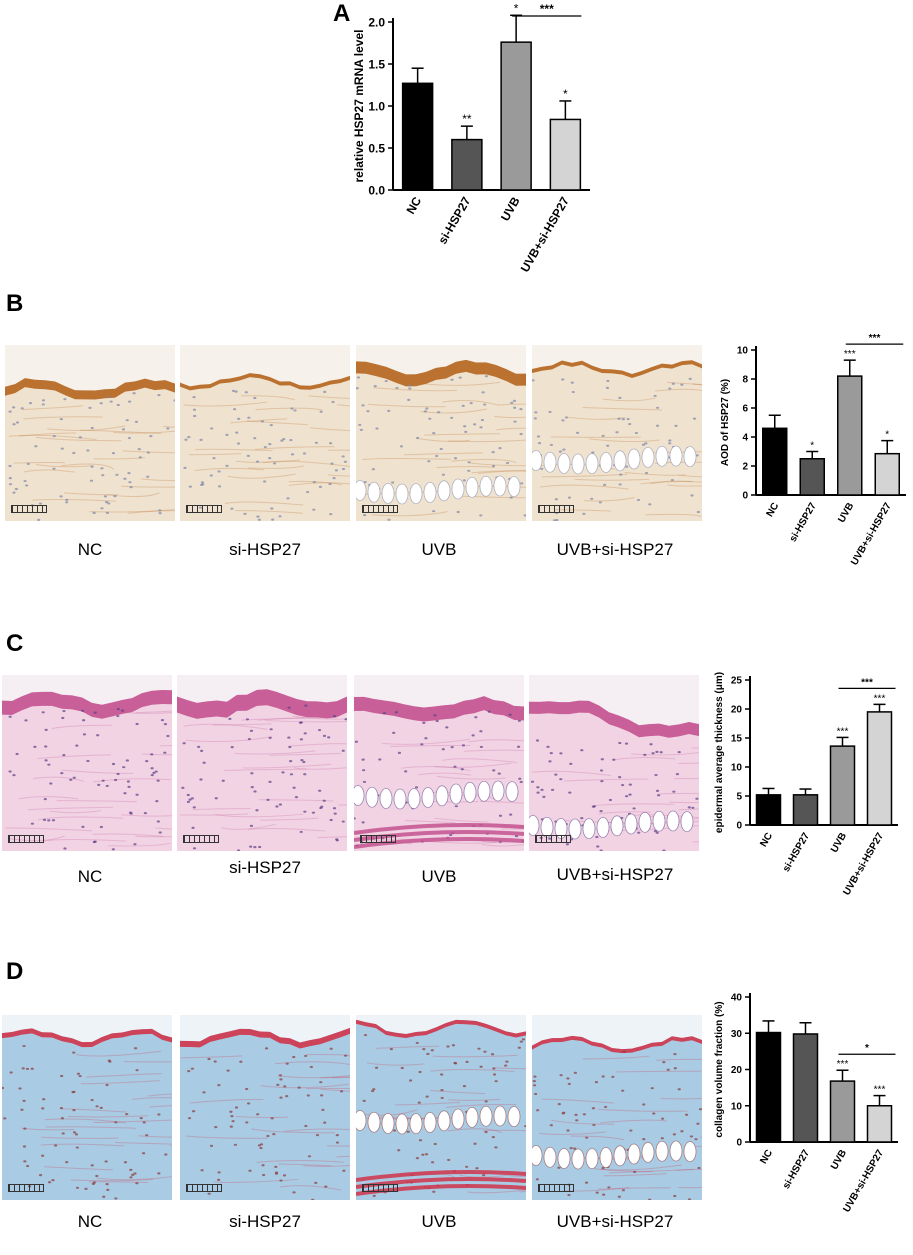  Describe the element at coordinates (615, 550) in the screenshot. I see `caption-b-uvb-si-hsp27: UVB+si-HSP27` at that location.